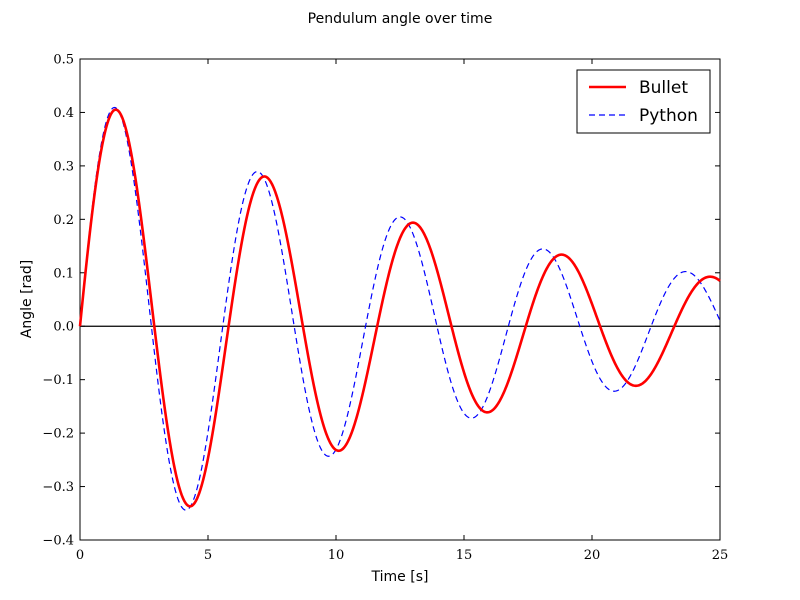  Describe the element at coordinates (464, 555) in the screenshot. I see `x-tick-label: 15` at that location.